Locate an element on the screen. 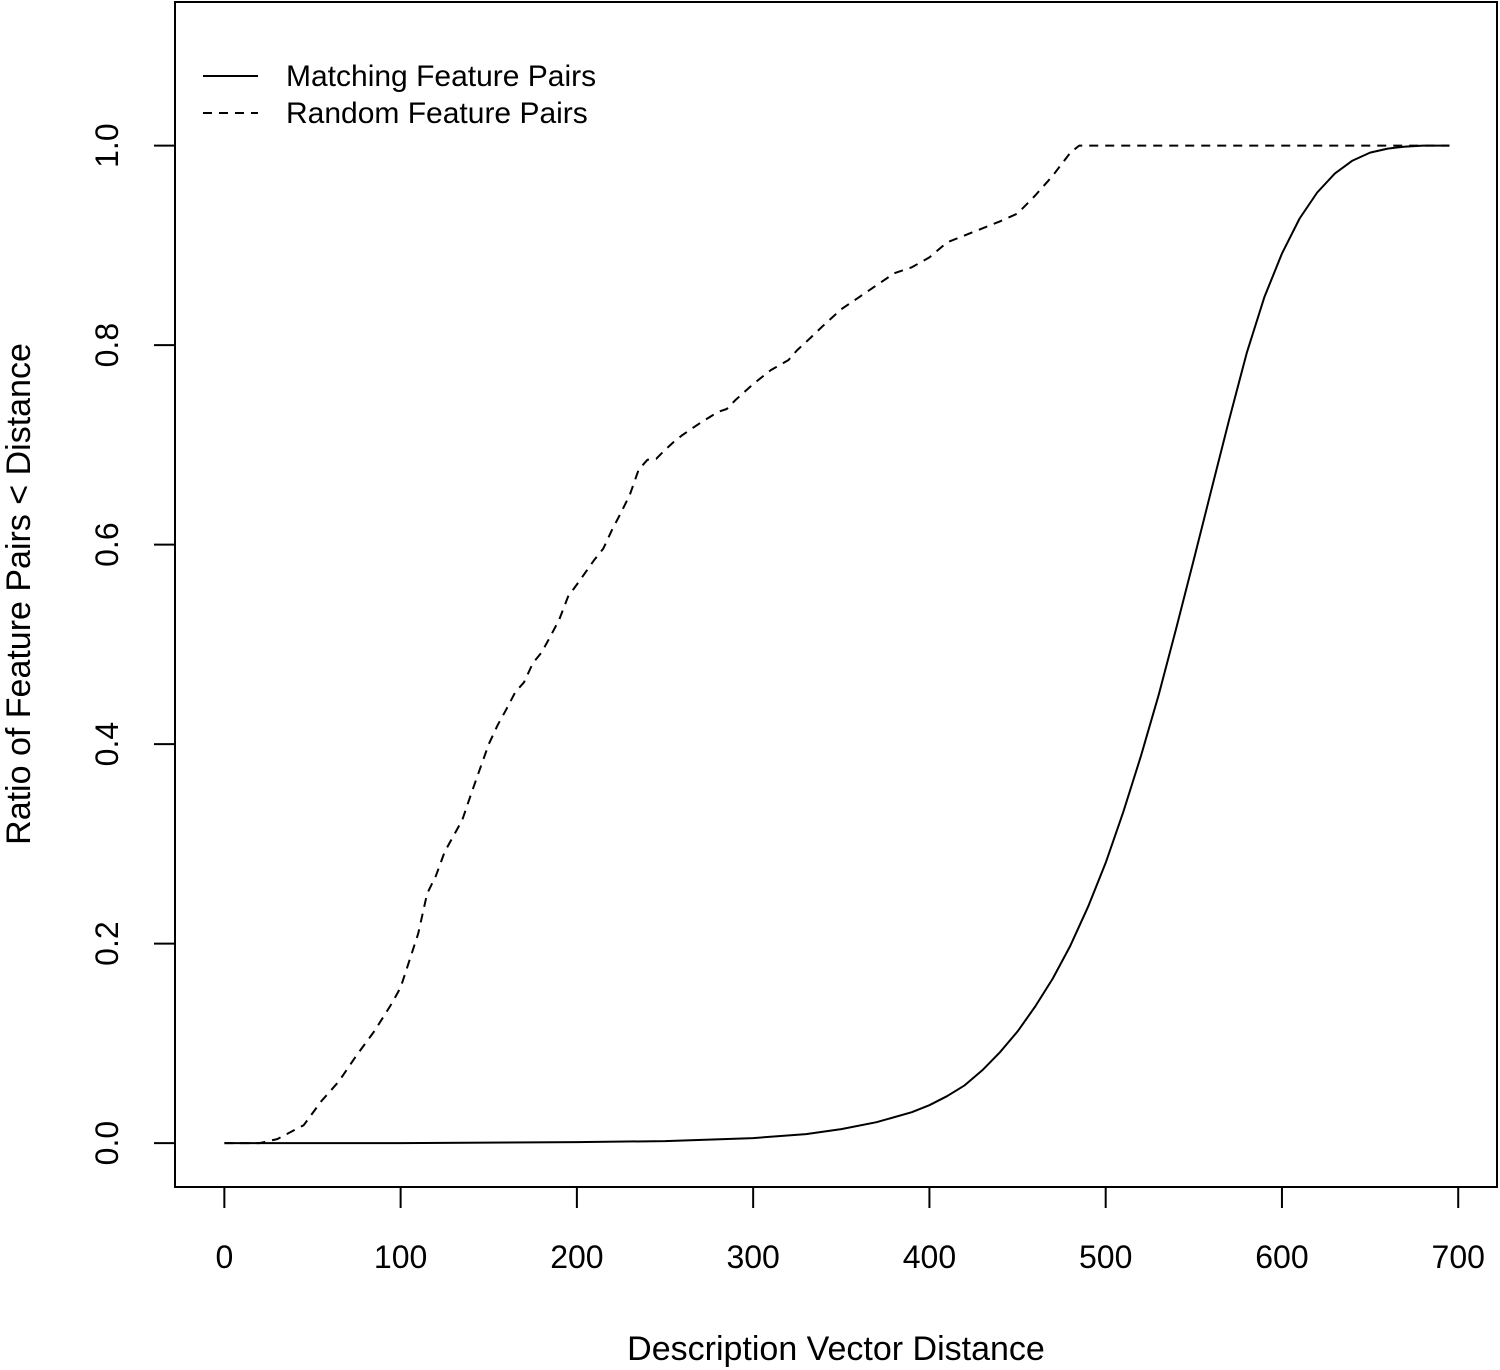 This screenshot has width=1500, height=1370. y-tick-label: 0.4 is located at coordinates (107, 744).